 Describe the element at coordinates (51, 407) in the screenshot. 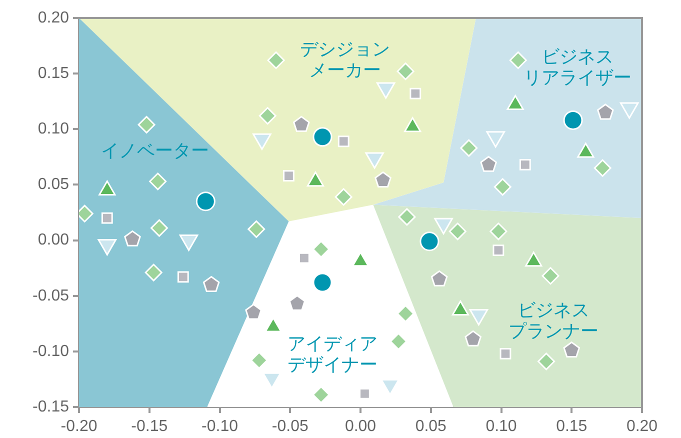

I see `y-tick-label: -0.15` at that location.